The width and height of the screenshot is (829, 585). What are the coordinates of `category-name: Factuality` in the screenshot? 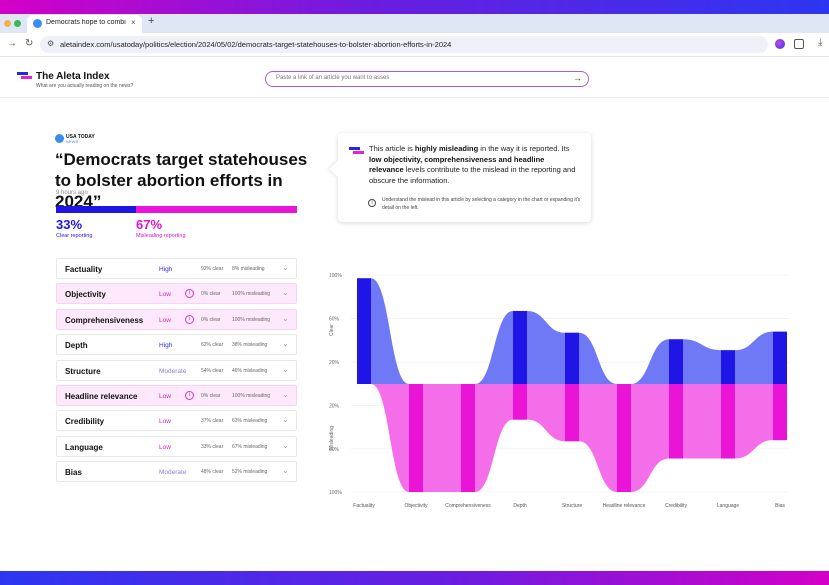 It's located at (84, 269).